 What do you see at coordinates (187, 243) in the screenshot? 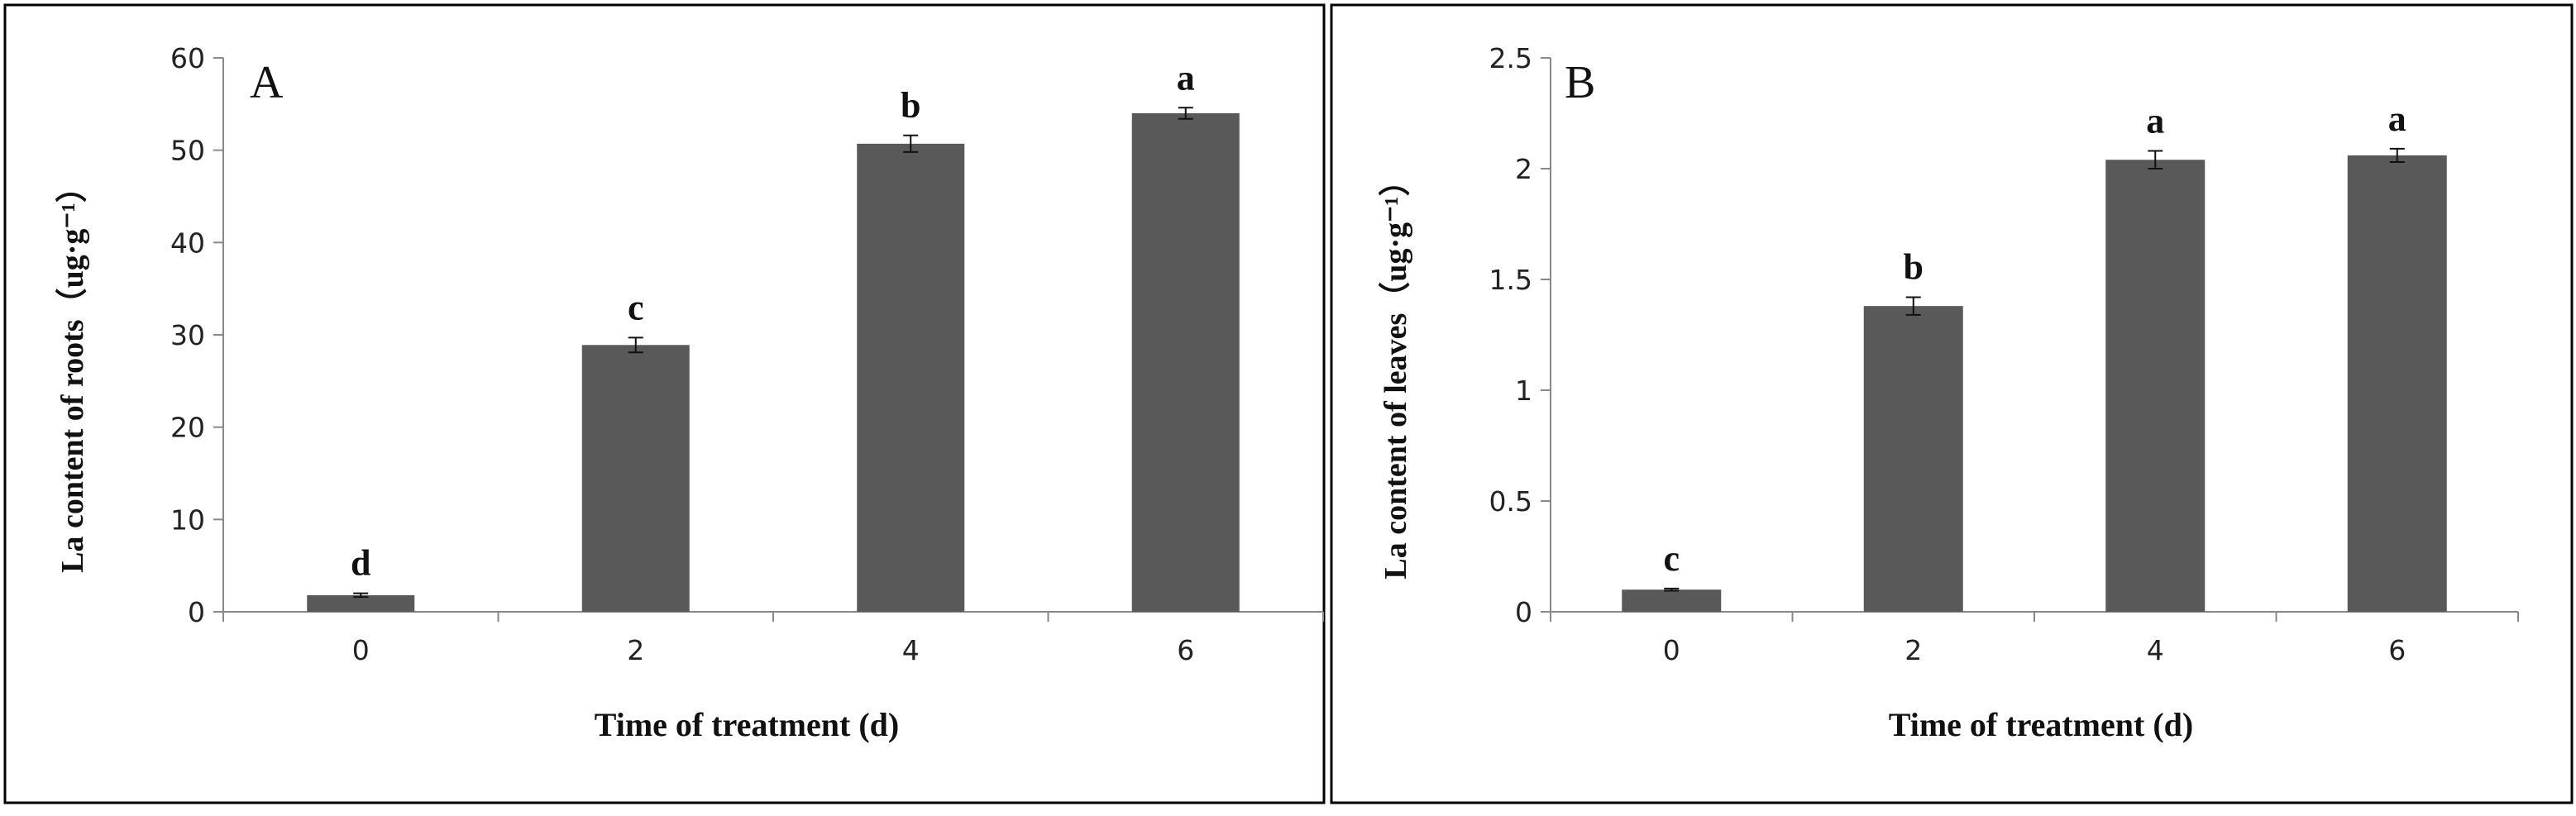
I see `y-tick-label: 40` at bounding box center [187, 243].